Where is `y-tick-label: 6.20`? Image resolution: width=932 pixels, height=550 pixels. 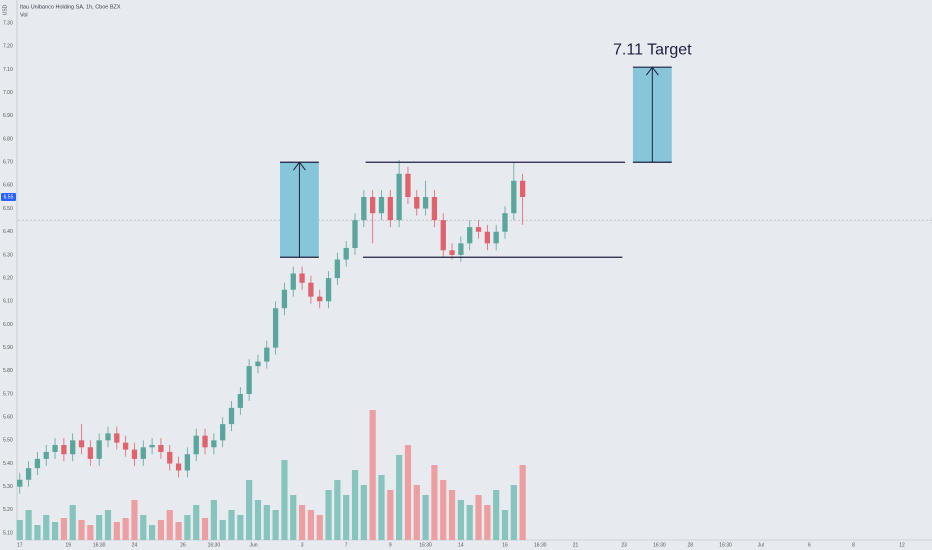
y-tick-label: 6.20 is located at coordinates (8, 278).